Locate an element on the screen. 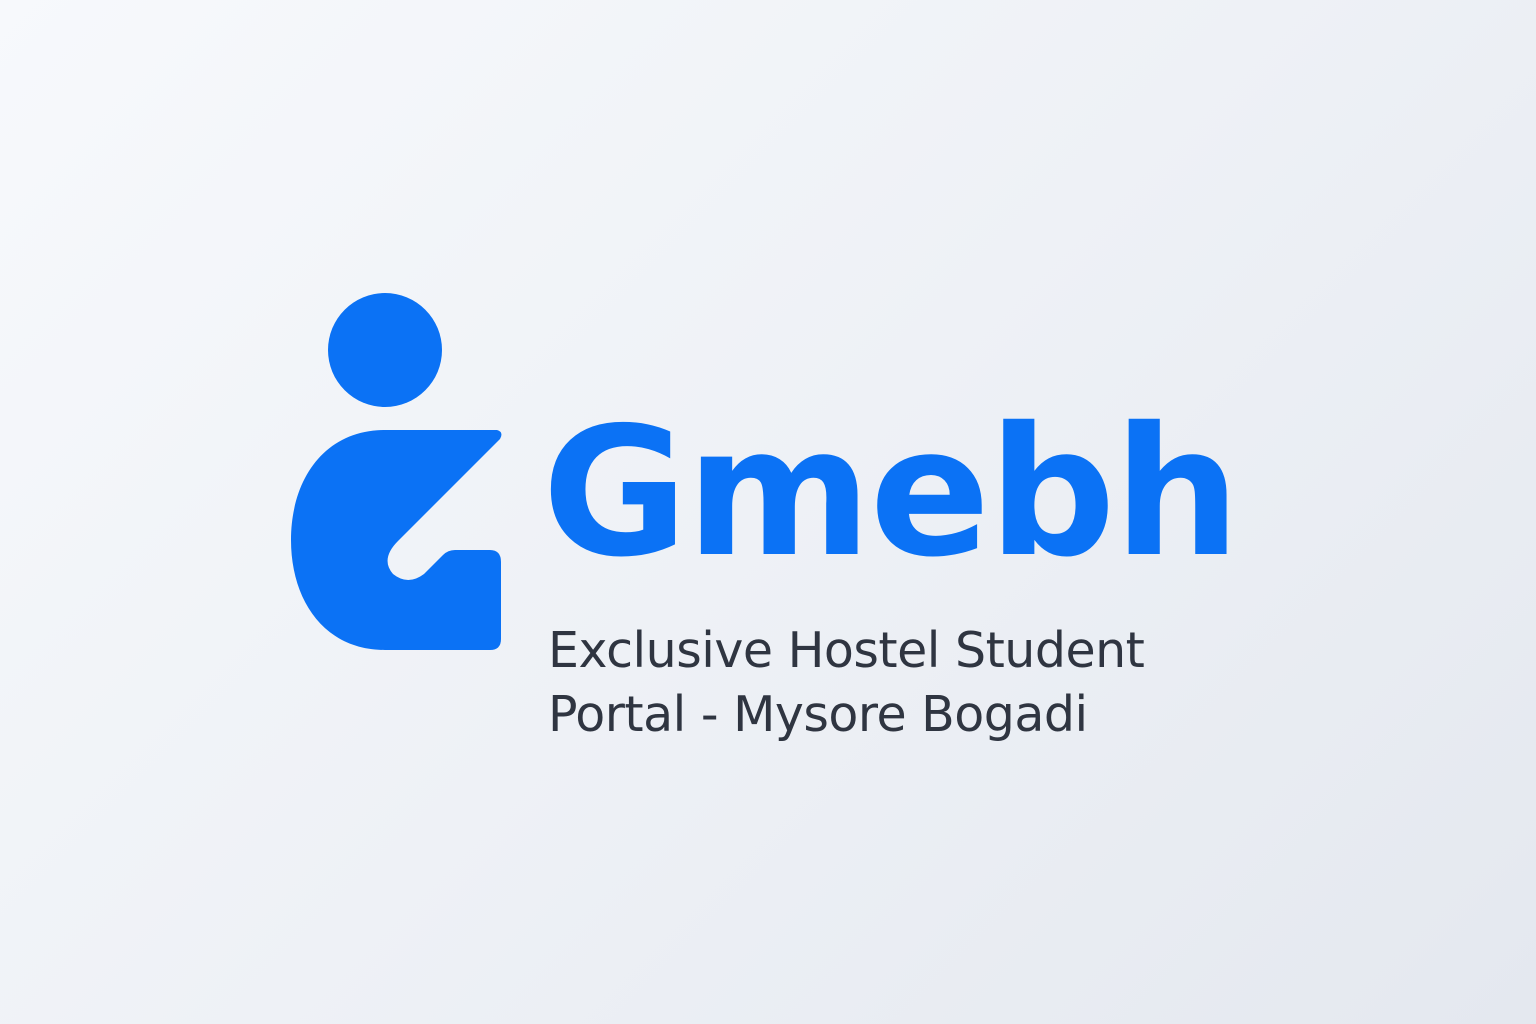 This screenshot has width=1536, height=1024. logo-head is located at coordinates (385, 350).